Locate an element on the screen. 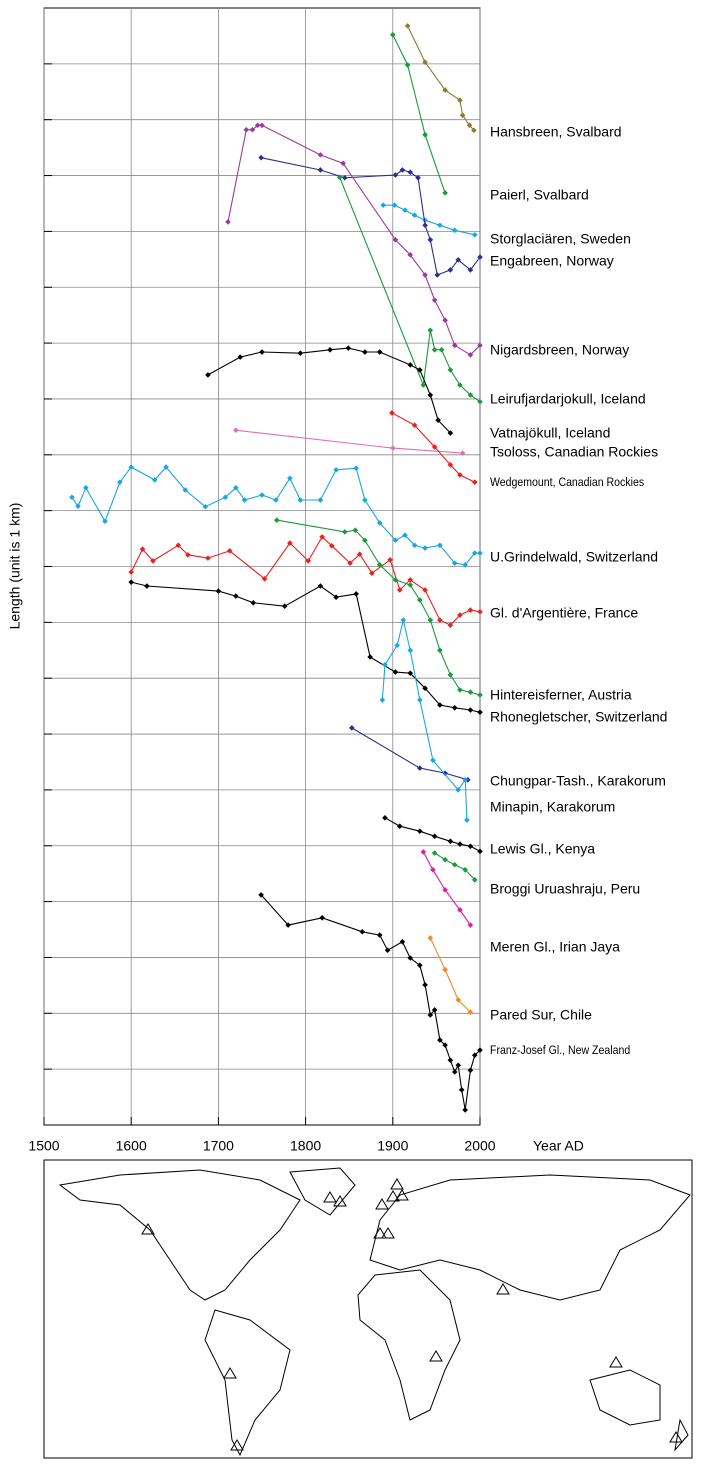  series-label: Minapin, Karakorum is located at coordinates (552, 807).